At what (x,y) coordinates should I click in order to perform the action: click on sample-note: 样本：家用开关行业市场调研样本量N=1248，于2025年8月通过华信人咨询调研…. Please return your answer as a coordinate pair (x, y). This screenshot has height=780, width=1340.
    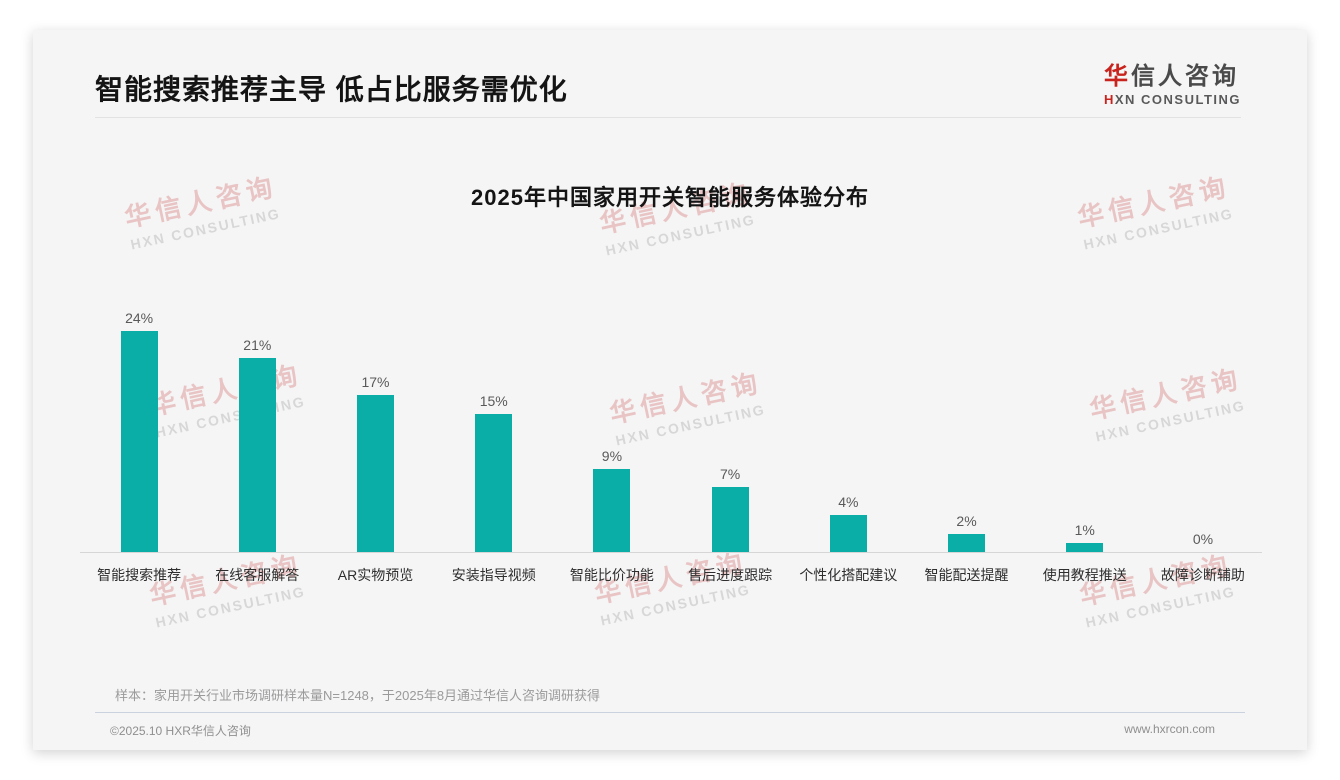
    Looking at the image, I should click on (358, 695).